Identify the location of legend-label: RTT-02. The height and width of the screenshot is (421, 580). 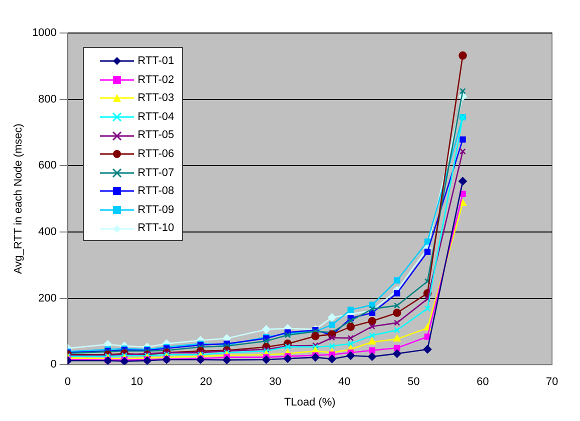
(156, 80).